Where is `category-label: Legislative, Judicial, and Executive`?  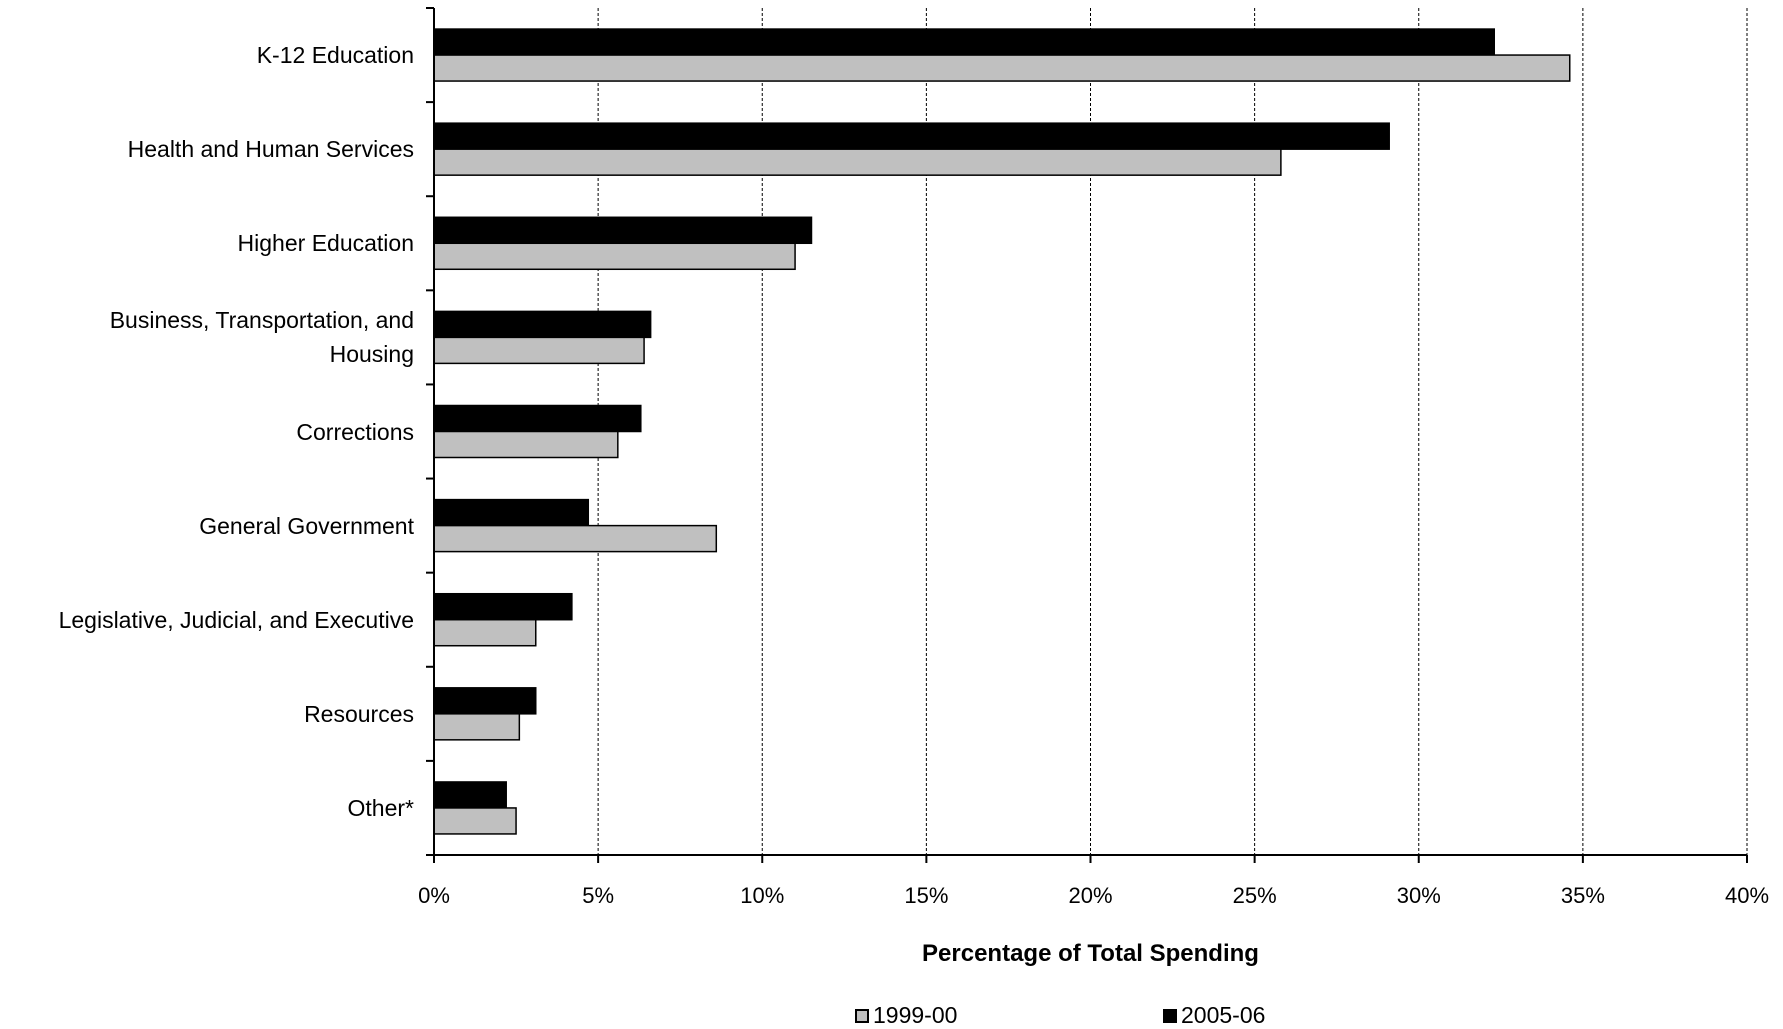 category-label: Legislative, Judicial, and Executive is located at coordinates (236, 619).